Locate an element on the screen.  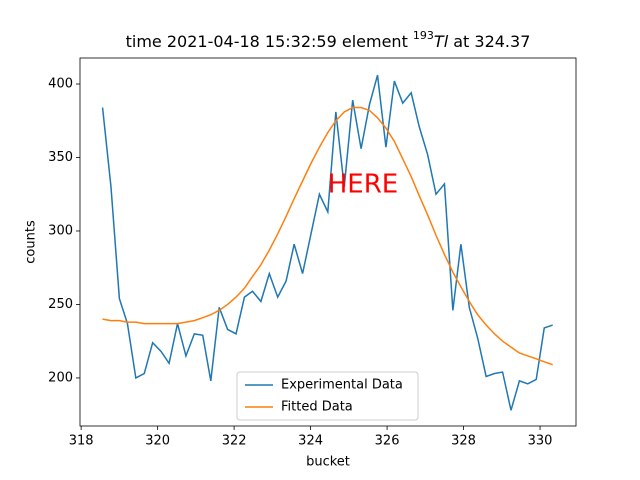
legend-label: Fitted Data is located at coordinates (317, 407).